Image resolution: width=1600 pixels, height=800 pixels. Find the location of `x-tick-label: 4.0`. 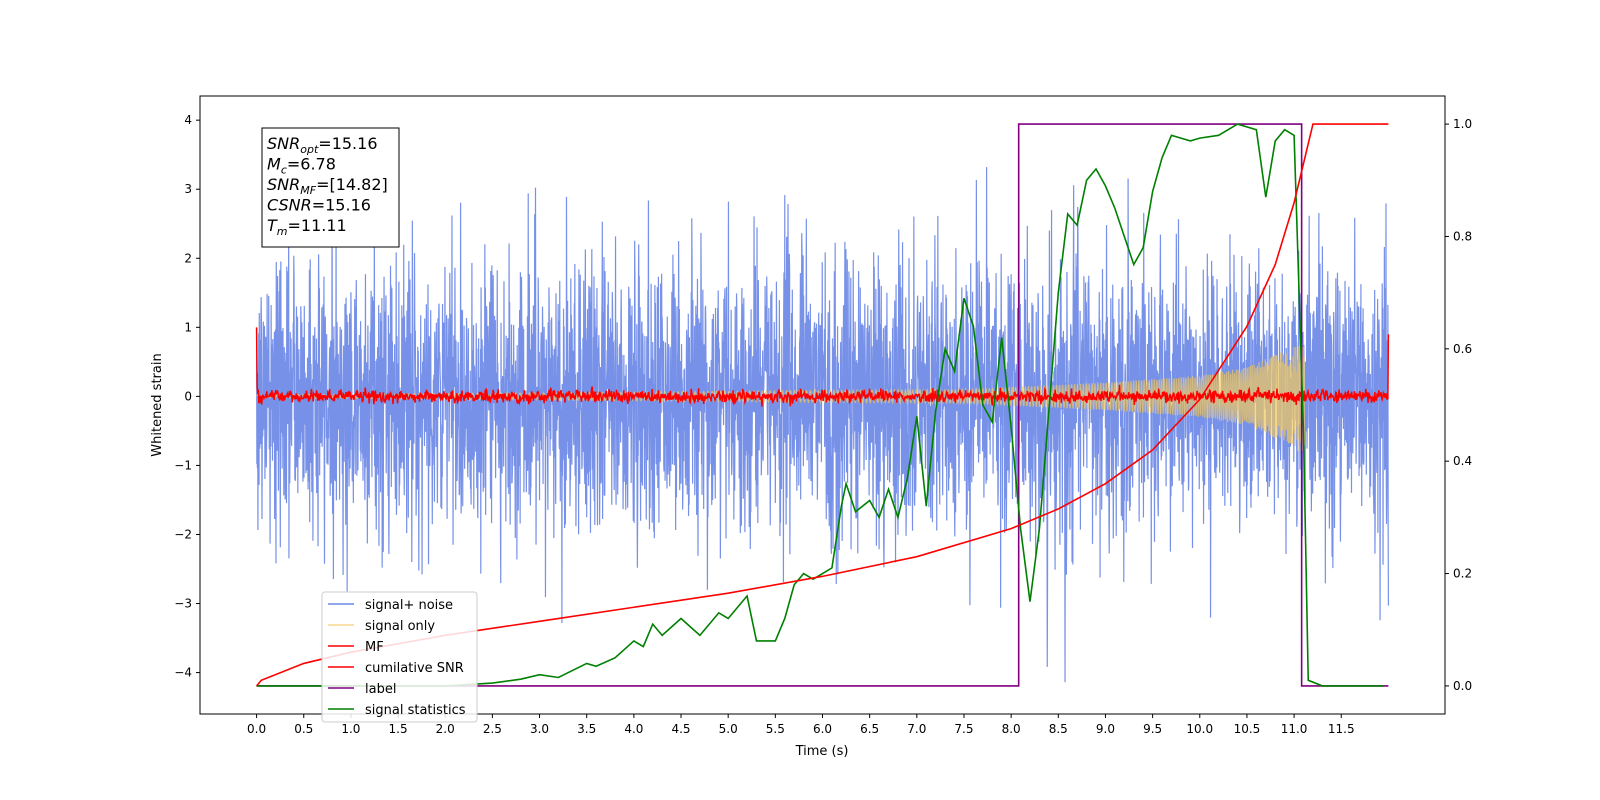

x-tick-label: 4.0 is located at coordinates (633, 729).